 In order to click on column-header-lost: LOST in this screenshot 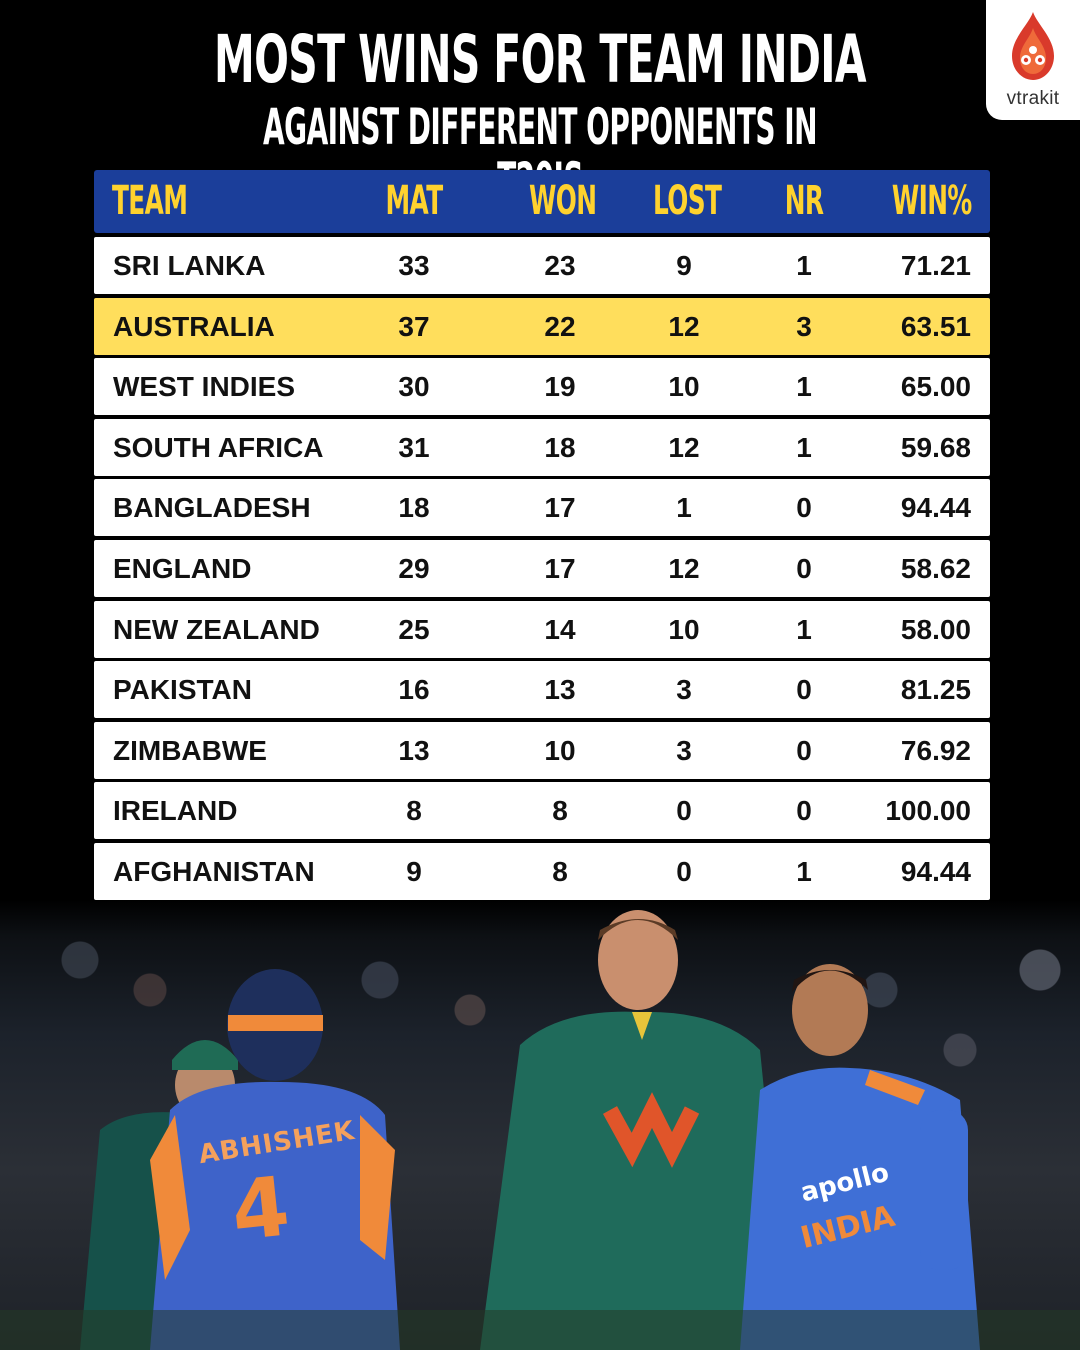, I will do `click(687, 201)`.